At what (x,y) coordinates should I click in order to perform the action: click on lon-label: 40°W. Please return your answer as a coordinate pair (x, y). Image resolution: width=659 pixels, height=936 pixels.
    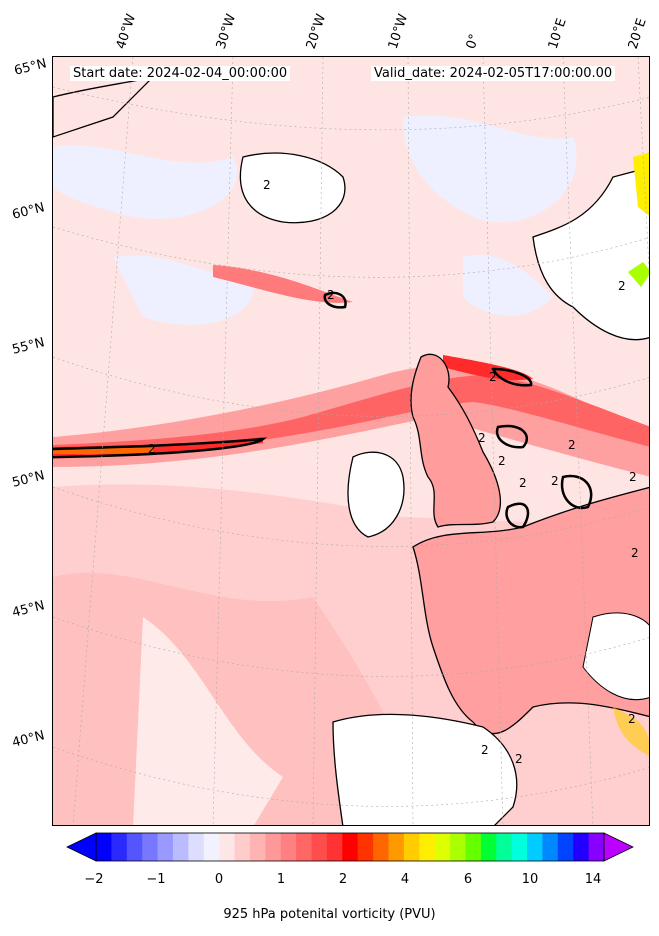
    Looking at the image, I should click on (126, 31).